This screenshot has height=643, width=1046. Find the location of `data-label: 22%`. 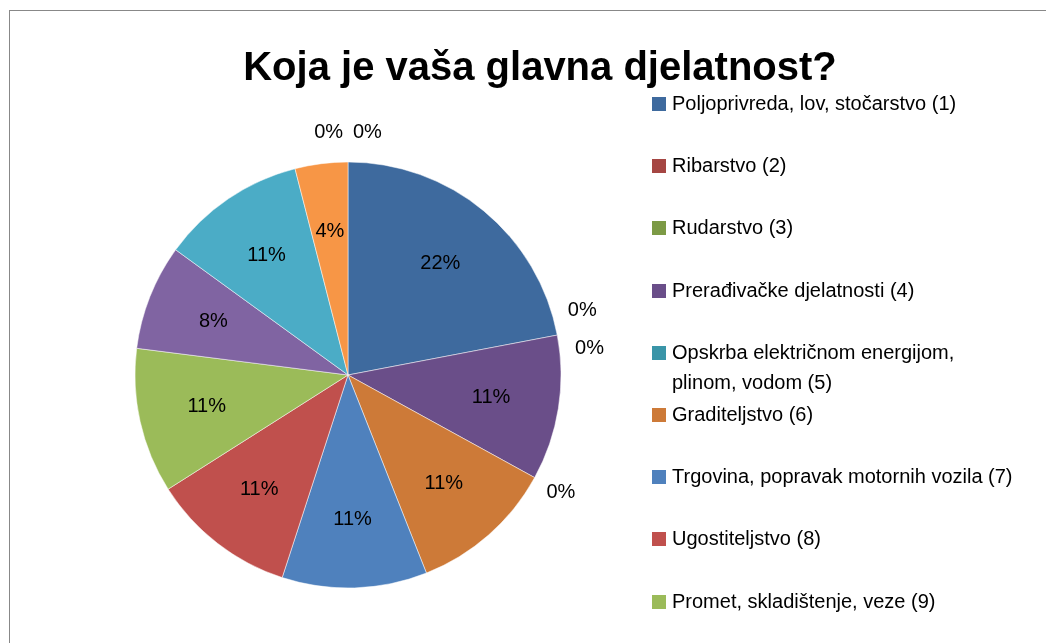

data-label: 22% is located at coordinates (440, 261).